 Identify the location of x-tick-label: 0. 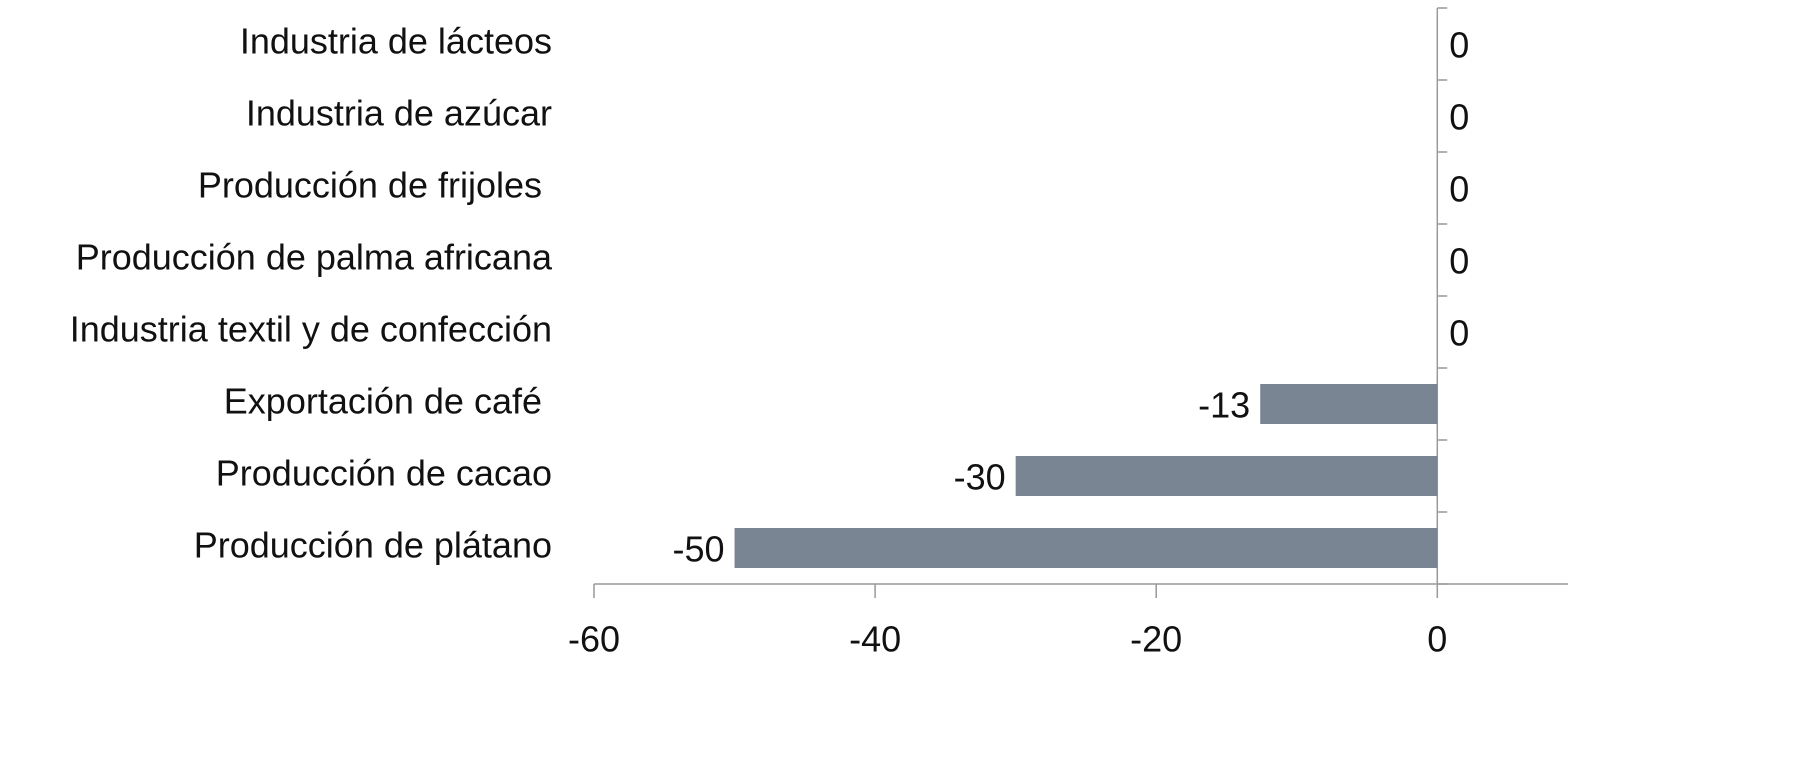
(1437, 639).